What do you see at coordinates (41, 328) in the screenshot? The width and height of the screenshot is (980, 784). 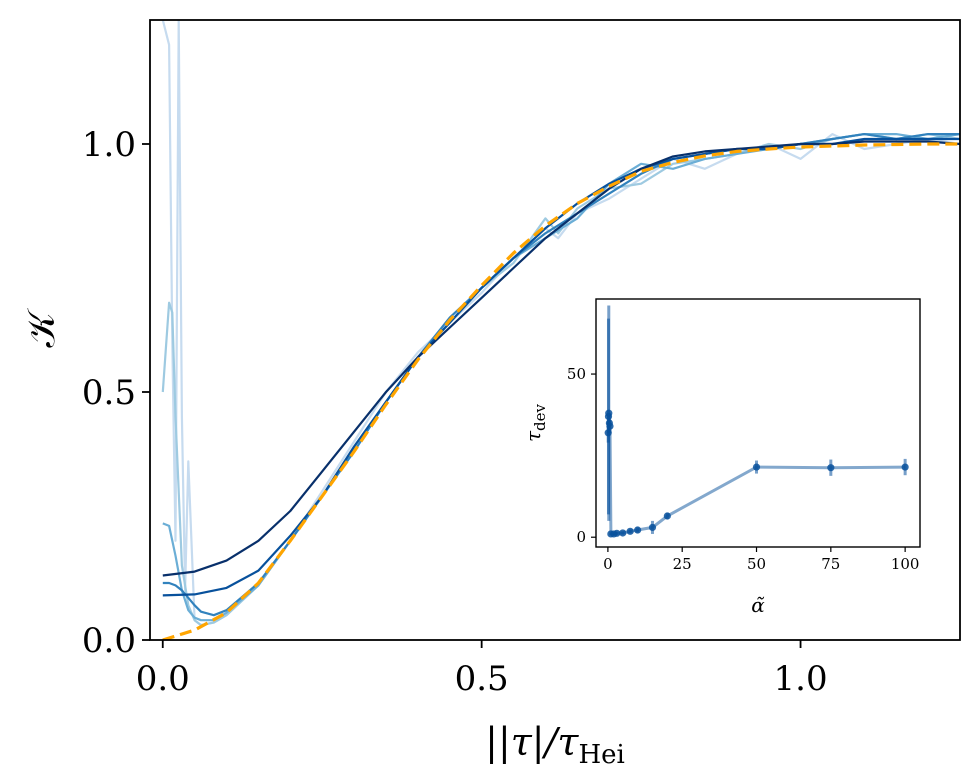 I see `main-y-axis-label: 𝒦` at bounding box center [41, 328].